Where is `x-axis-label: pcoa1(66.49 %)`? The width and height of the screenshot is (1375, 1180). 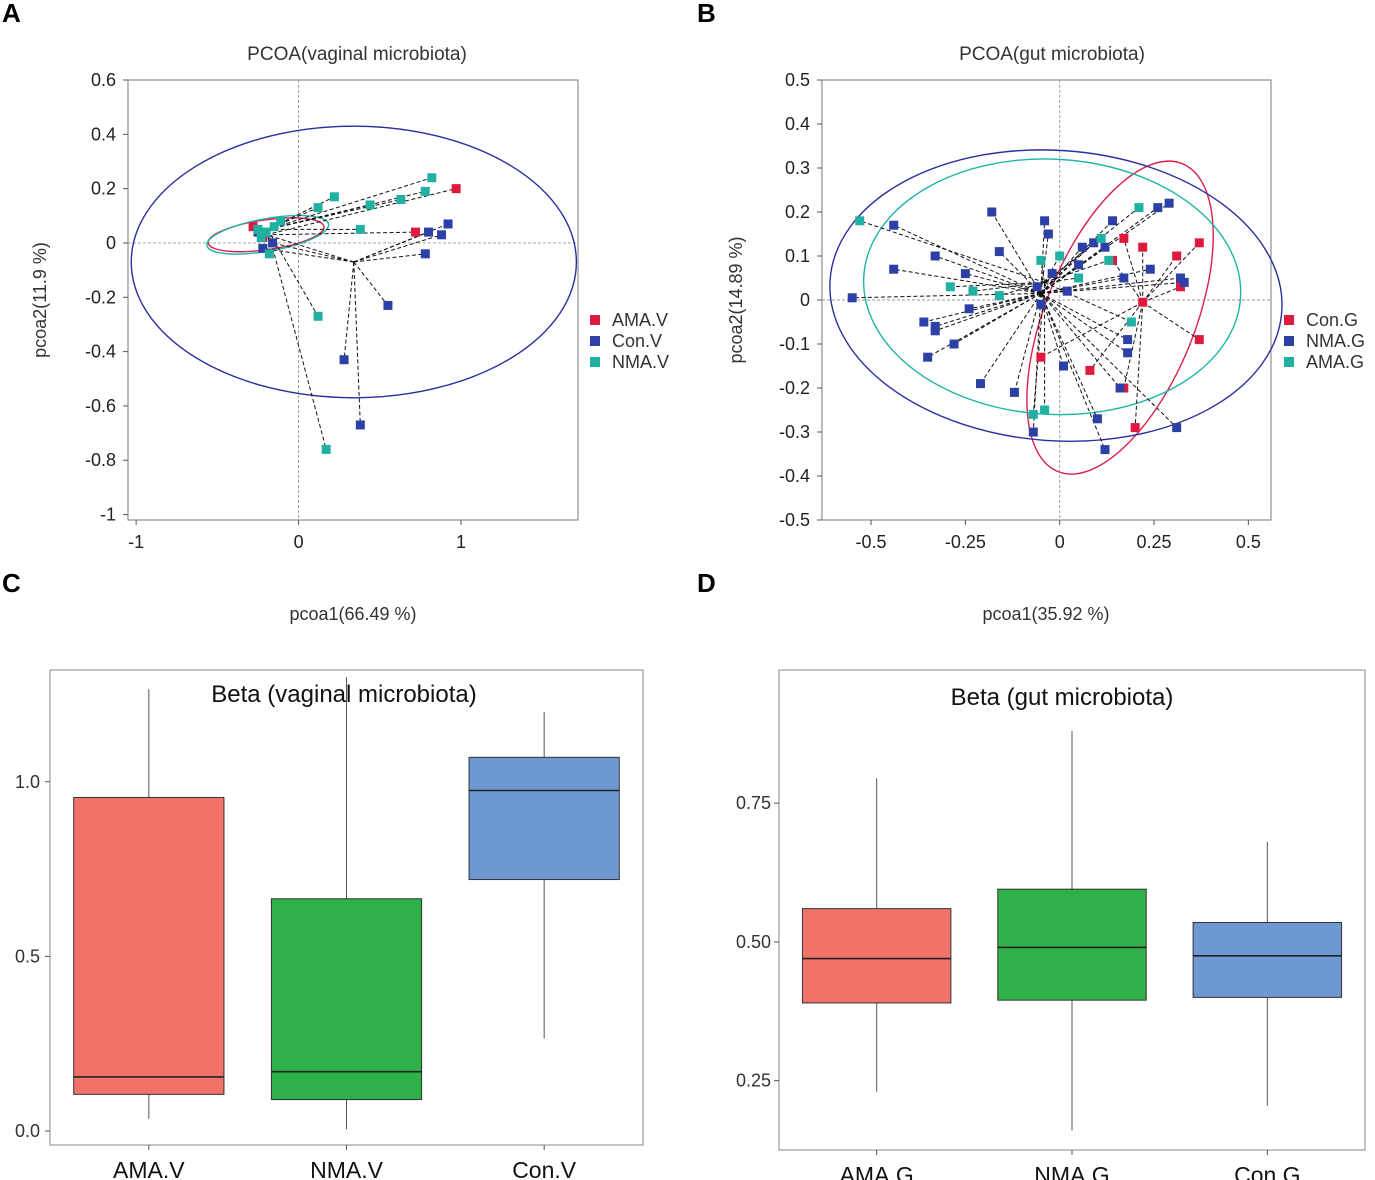 x-axis-label: pcoa1(66.49 %) is located at coordinates (352, 614).